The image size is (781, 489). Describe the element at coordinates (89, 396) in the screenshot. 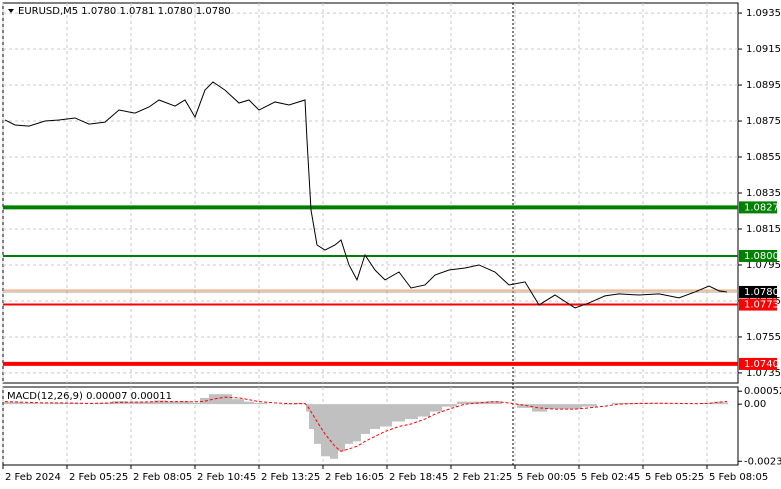

I see `indicator-title: MACD(12,26,9) 0.00007 0.00011` at that location.